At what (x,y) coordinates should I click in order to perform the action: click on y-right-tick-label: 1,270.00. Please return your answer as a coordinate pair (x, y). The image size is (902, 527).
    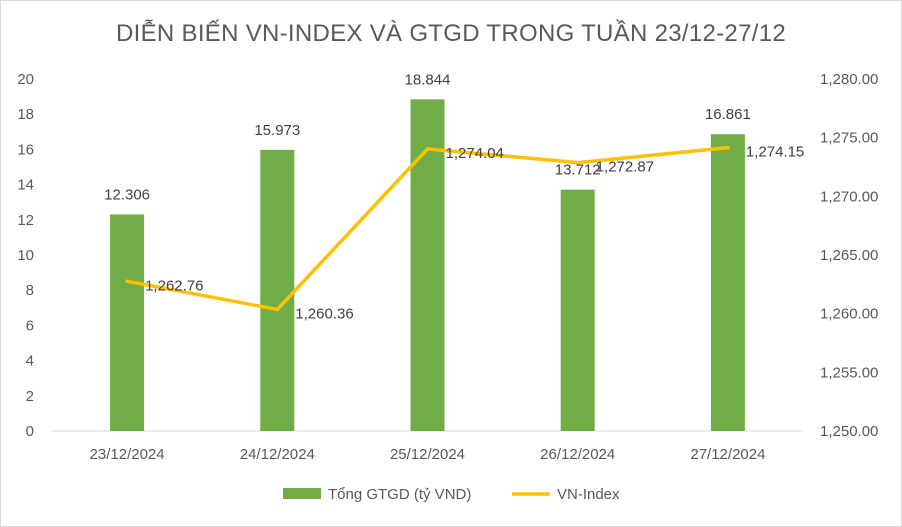
    Looking at the image, I should click on (849, 196).